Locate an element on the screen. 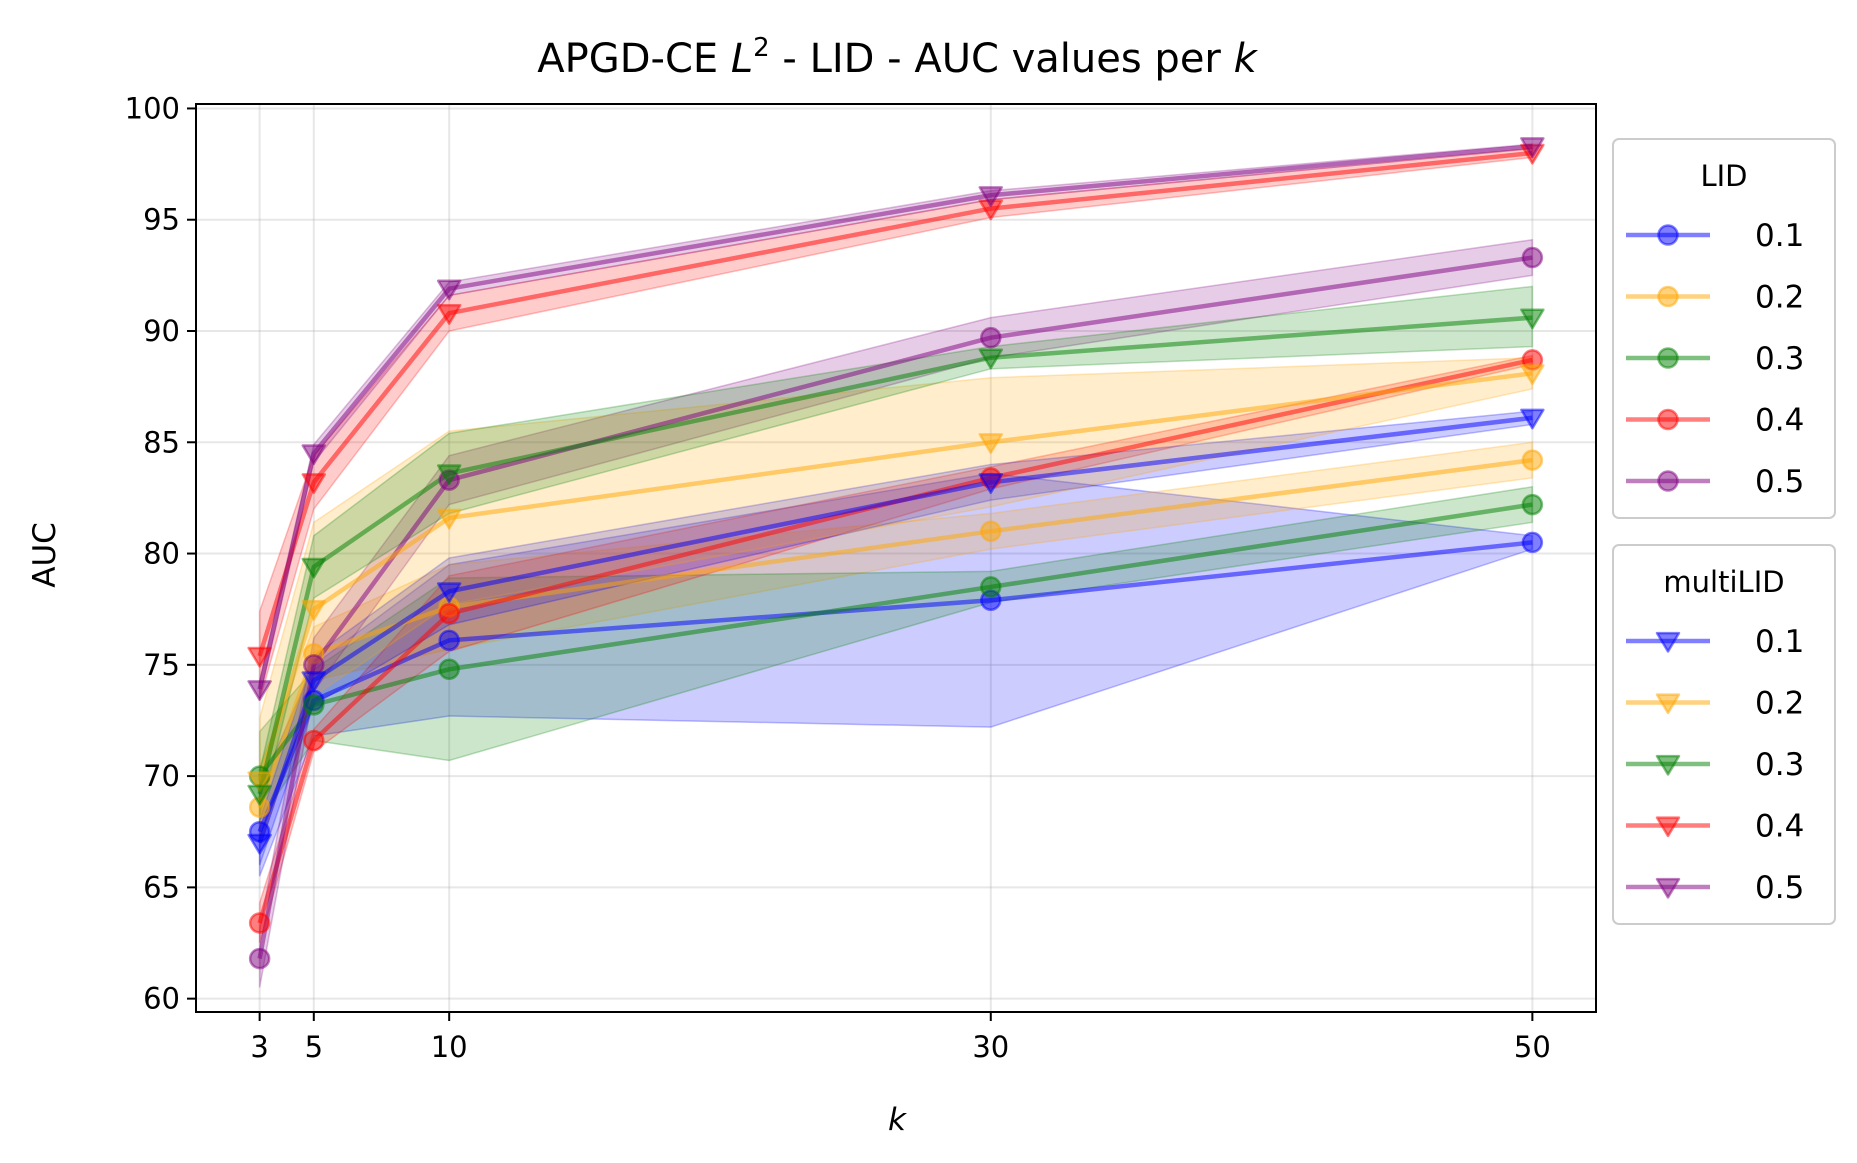 The height and width of the screenshot is (1163, 1857). y-tick-label: 70 is located at coordinates (161, 776).